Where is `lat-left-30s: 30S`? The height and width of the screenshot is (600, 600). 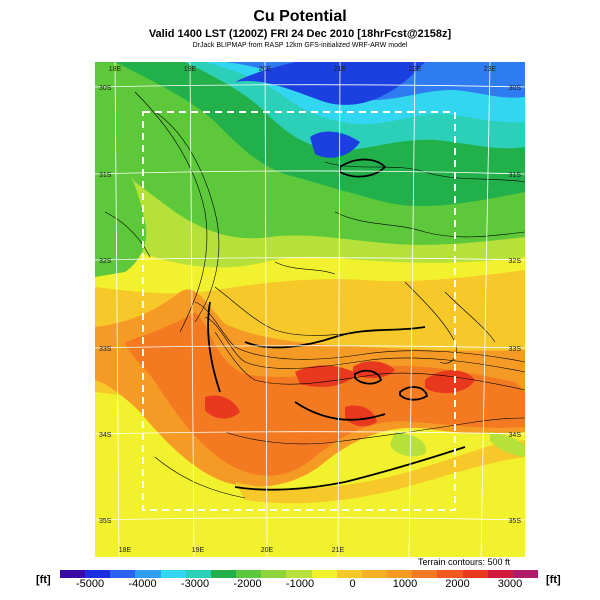
lat-left-30s: 30S is located at coordinates (105, 88).